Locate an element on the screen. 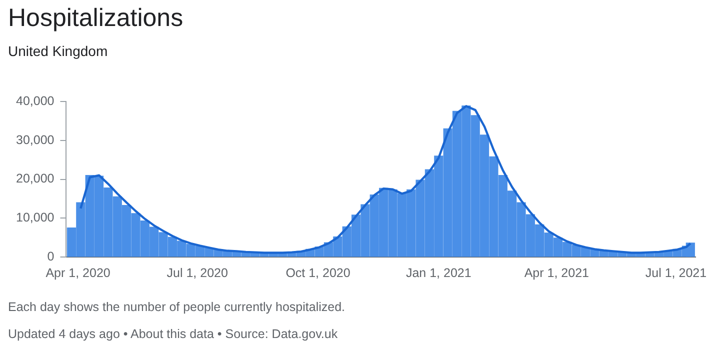 Image resolution: width=710 pixels, height=349 pixels. x-tick-label: Jul 1, 2020 is located at coordinates (197, 273).